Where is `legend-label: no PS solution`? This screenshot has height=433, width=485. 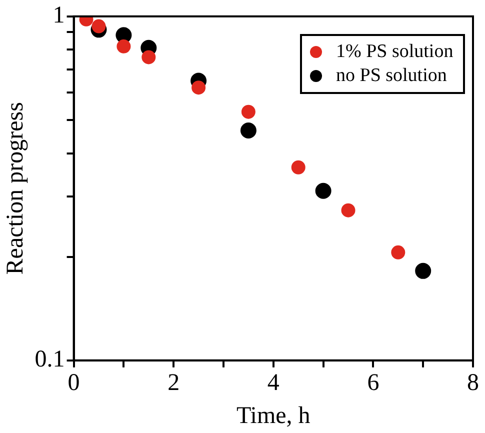
legend-label: no PS solution is located at coordinates (391, 76).